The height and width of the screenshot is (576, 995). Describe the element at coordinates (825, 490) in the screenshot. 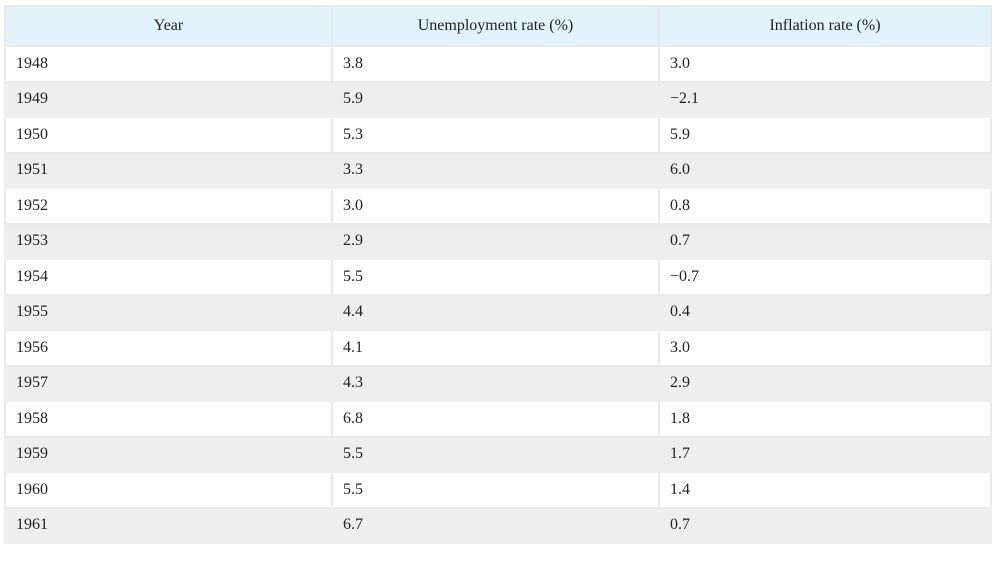

I see `inflation-rate-cell: 1.4` at that location.